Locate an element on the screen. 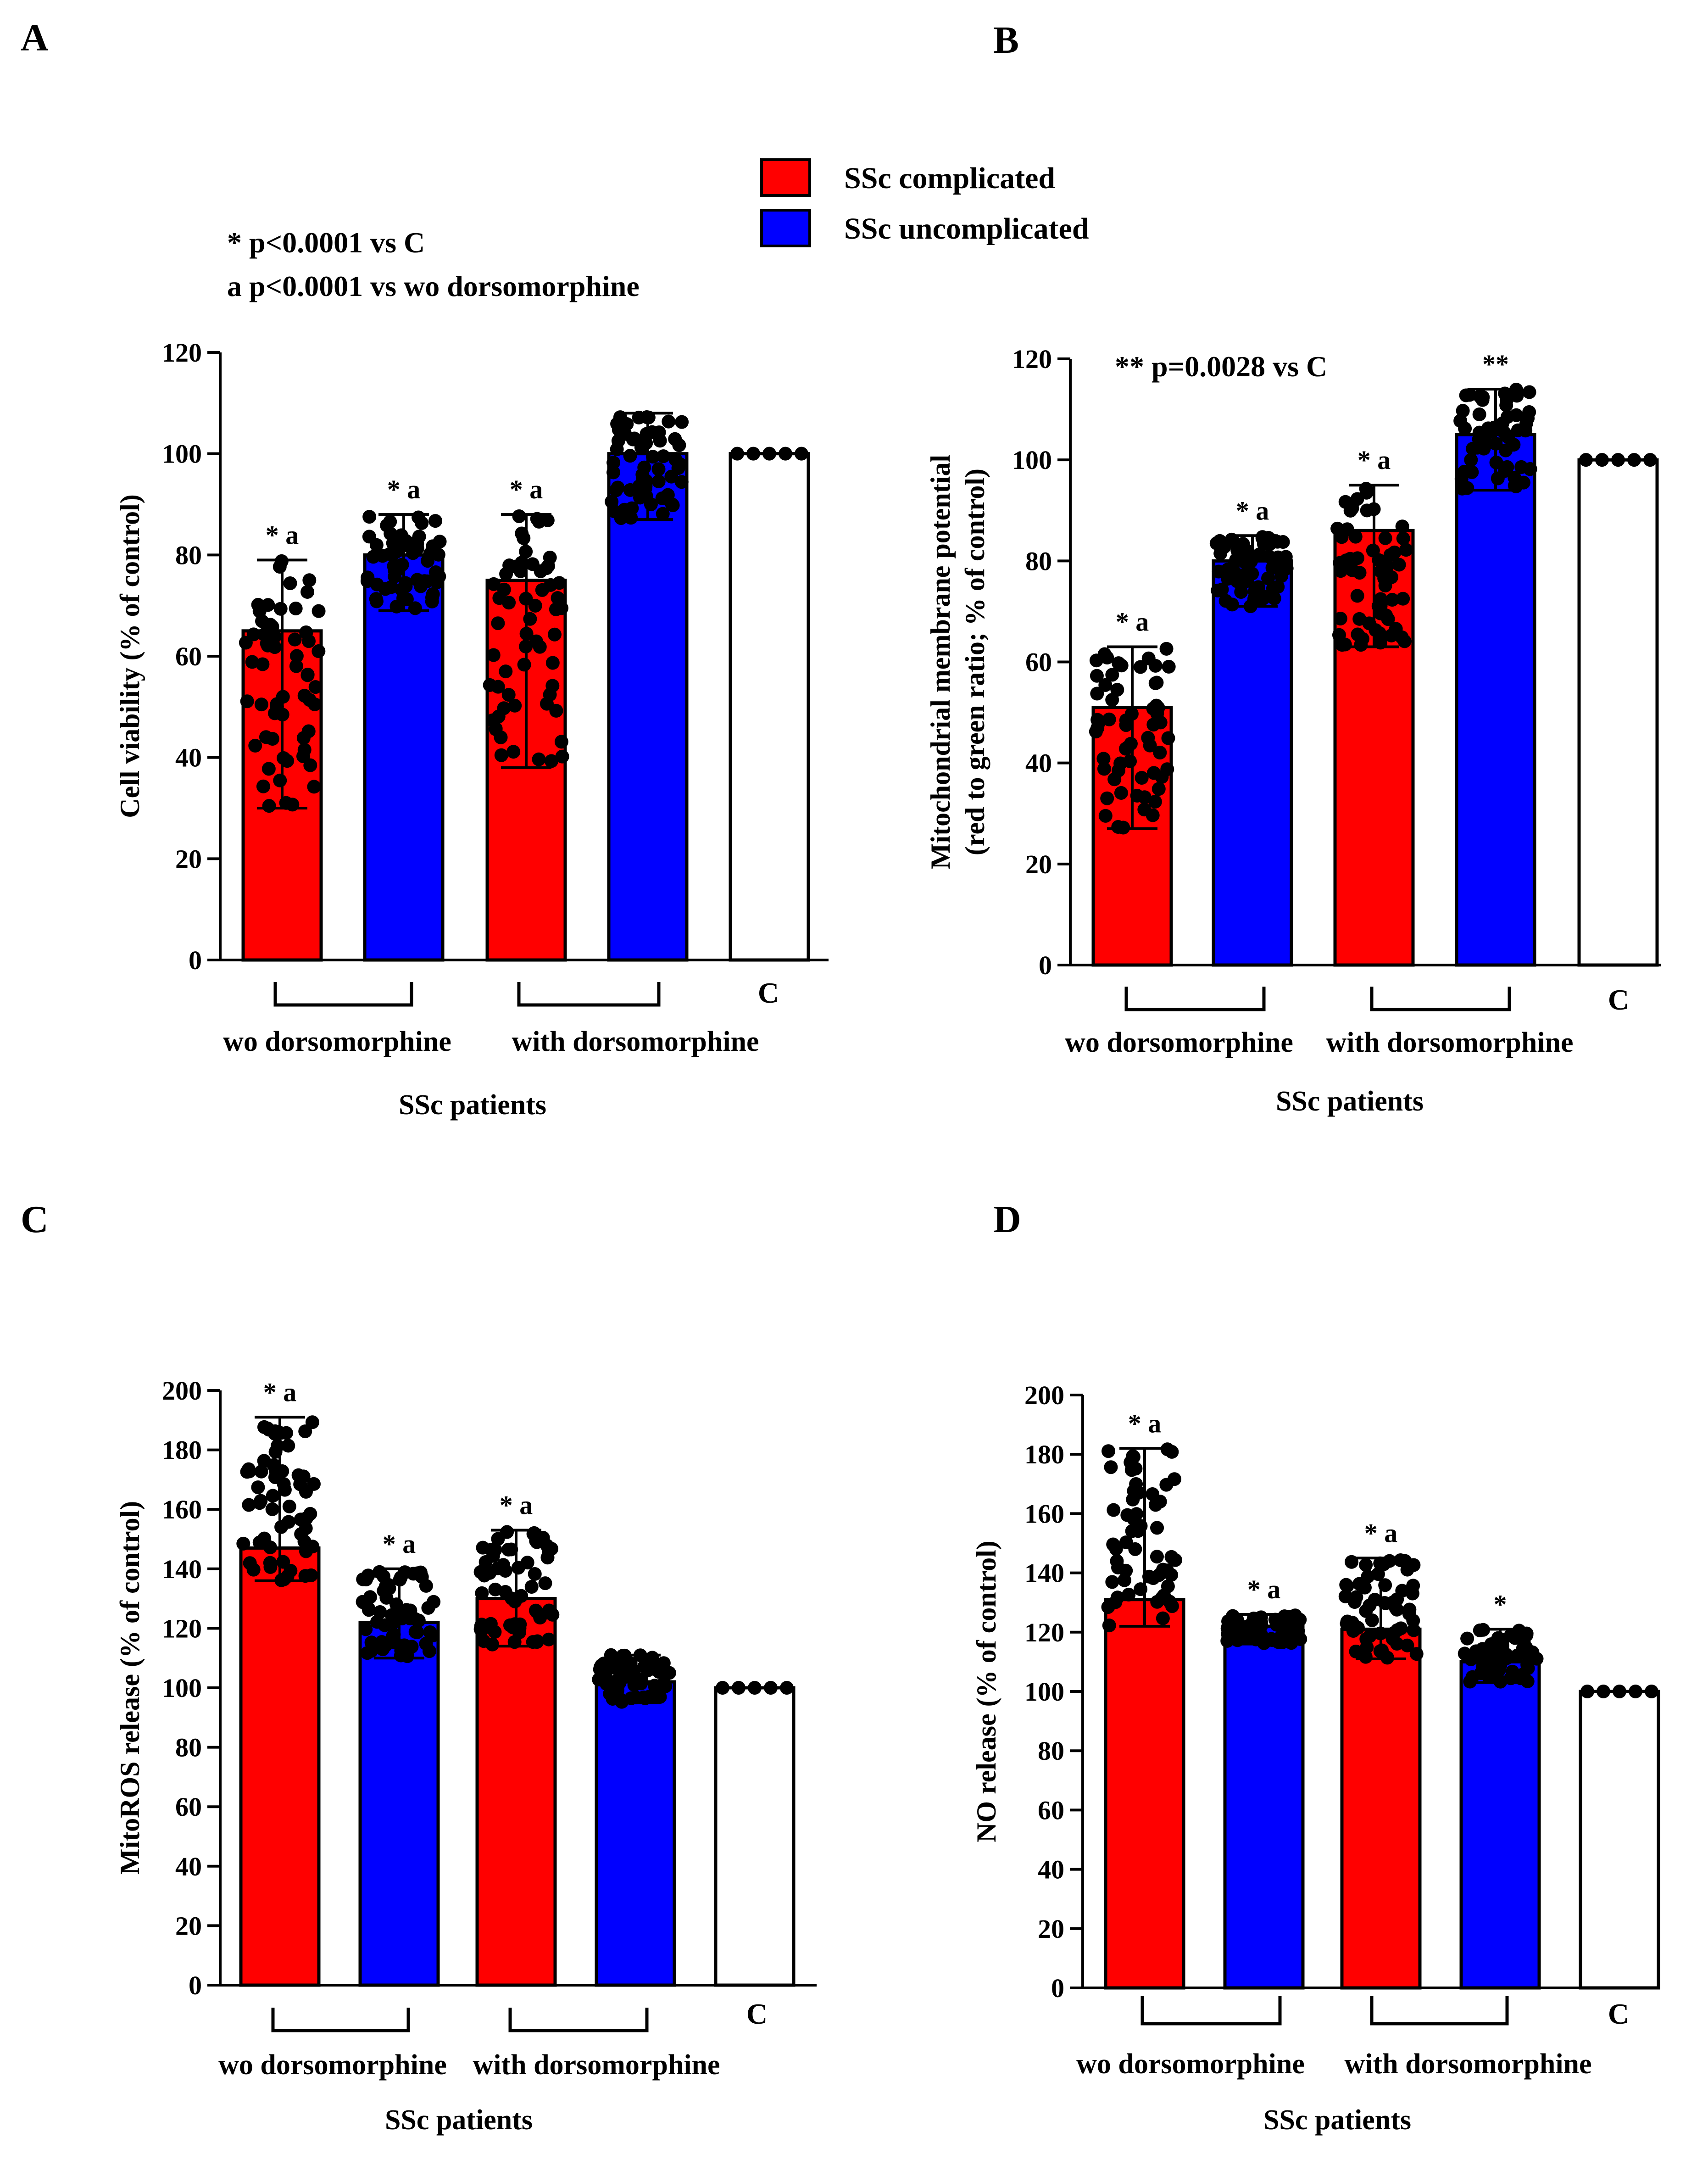 The image size is (1708, 2171). y-tick-label: 120 is located at coordinates (182, 1628).